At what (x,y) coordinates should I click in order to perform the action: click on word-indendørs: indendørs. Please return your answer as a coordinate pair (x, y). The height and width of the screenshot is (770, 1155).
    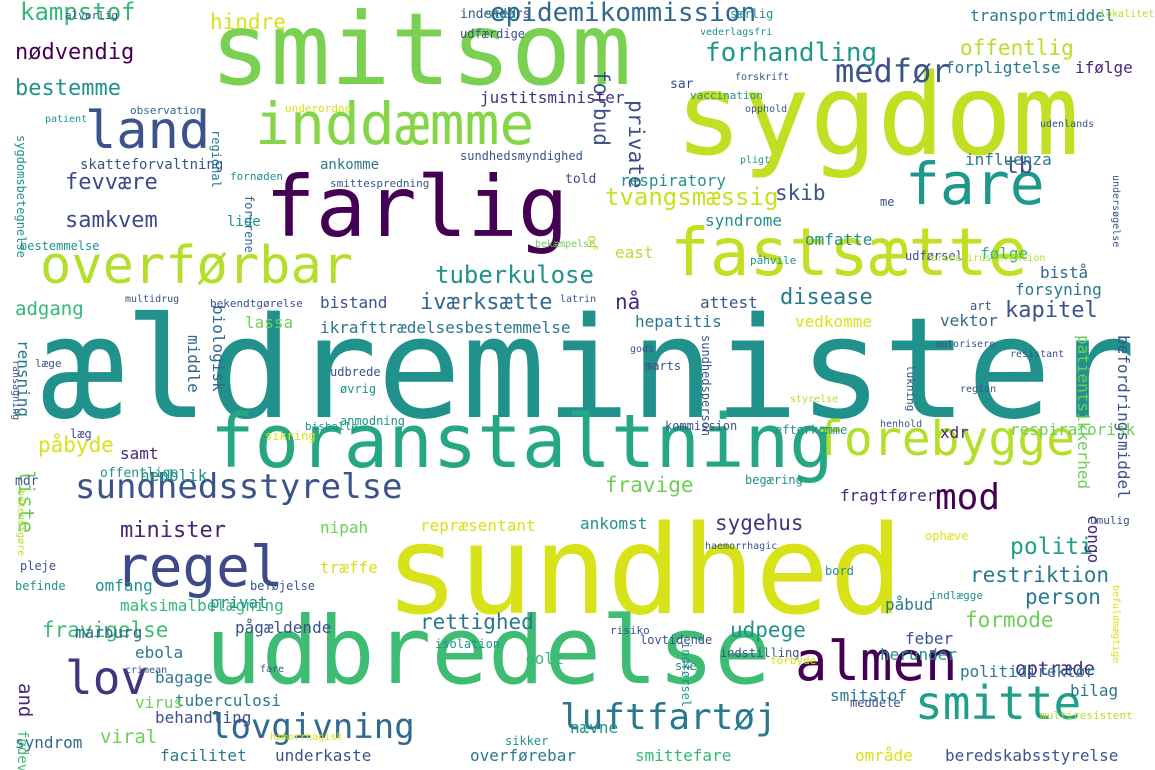
    Looking at the image, I should click on (495, 14).